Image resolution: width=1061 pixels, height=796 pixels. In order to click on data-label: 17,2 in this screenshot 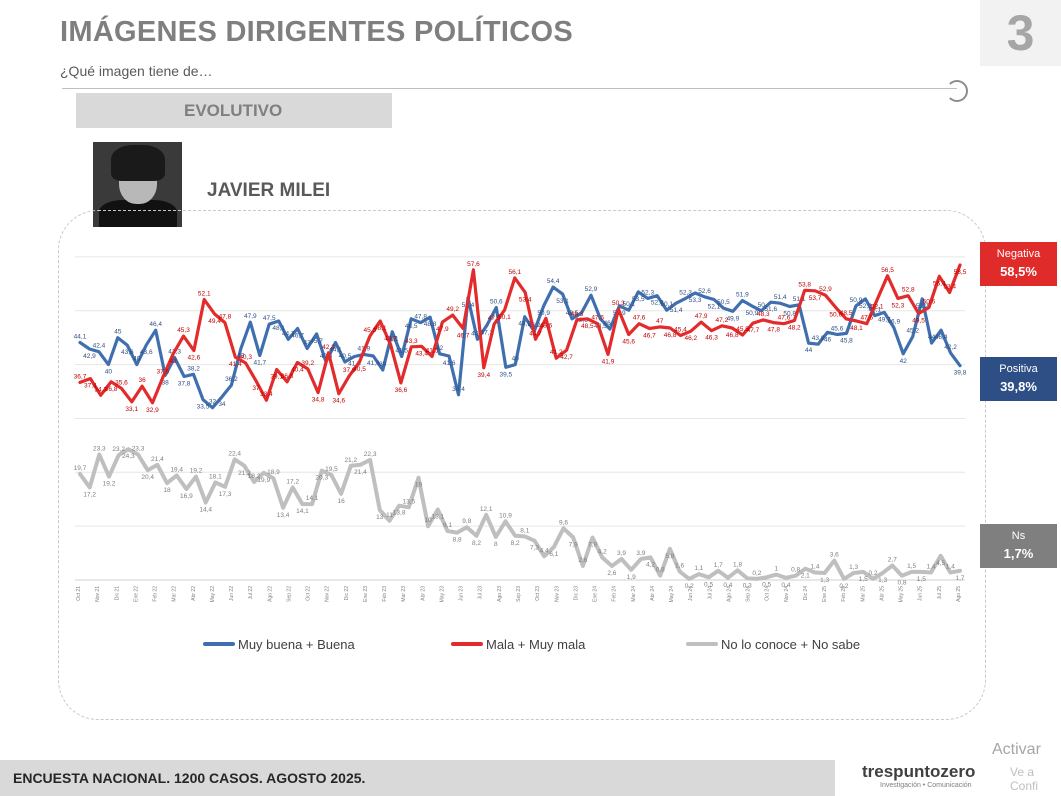, I will do `click(292, 481)`.